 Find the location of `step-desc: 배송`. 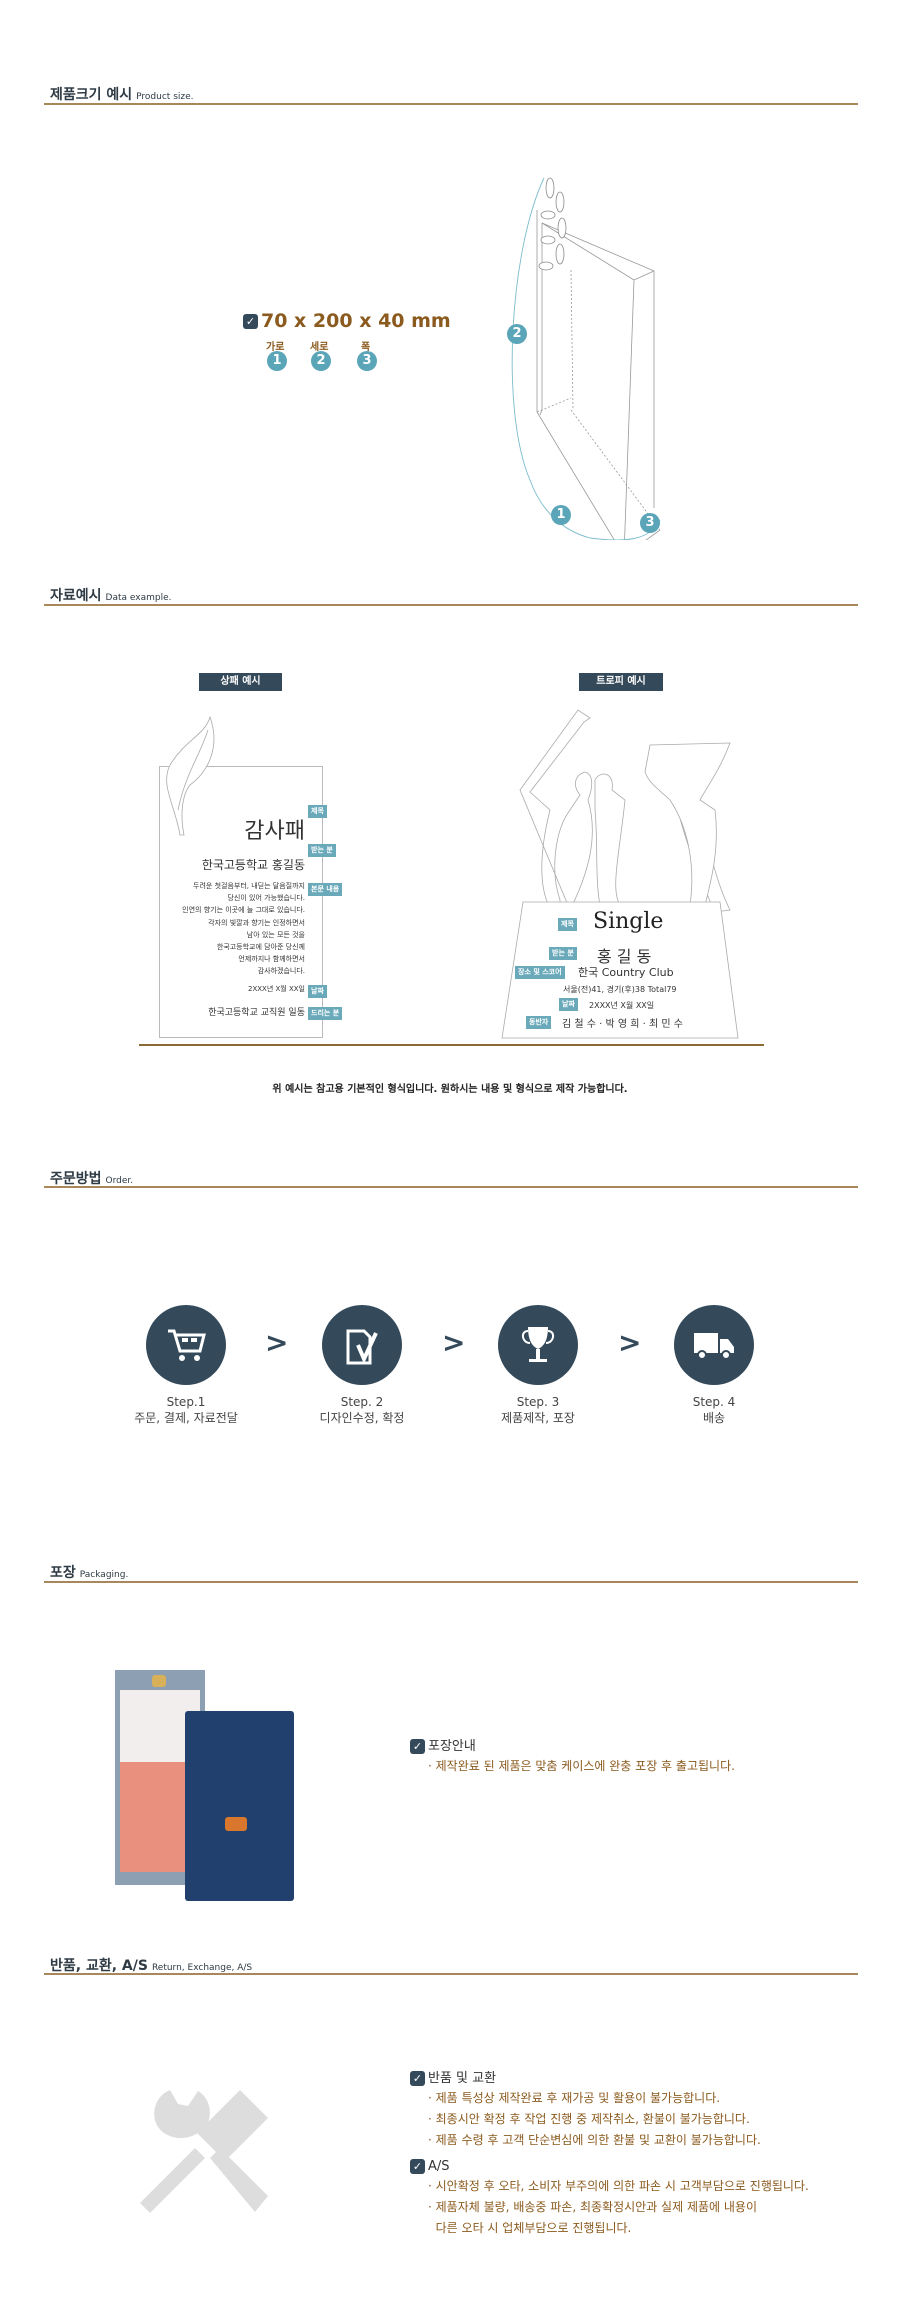

step-desc: 배송 is located at coordinates (714, 1418).